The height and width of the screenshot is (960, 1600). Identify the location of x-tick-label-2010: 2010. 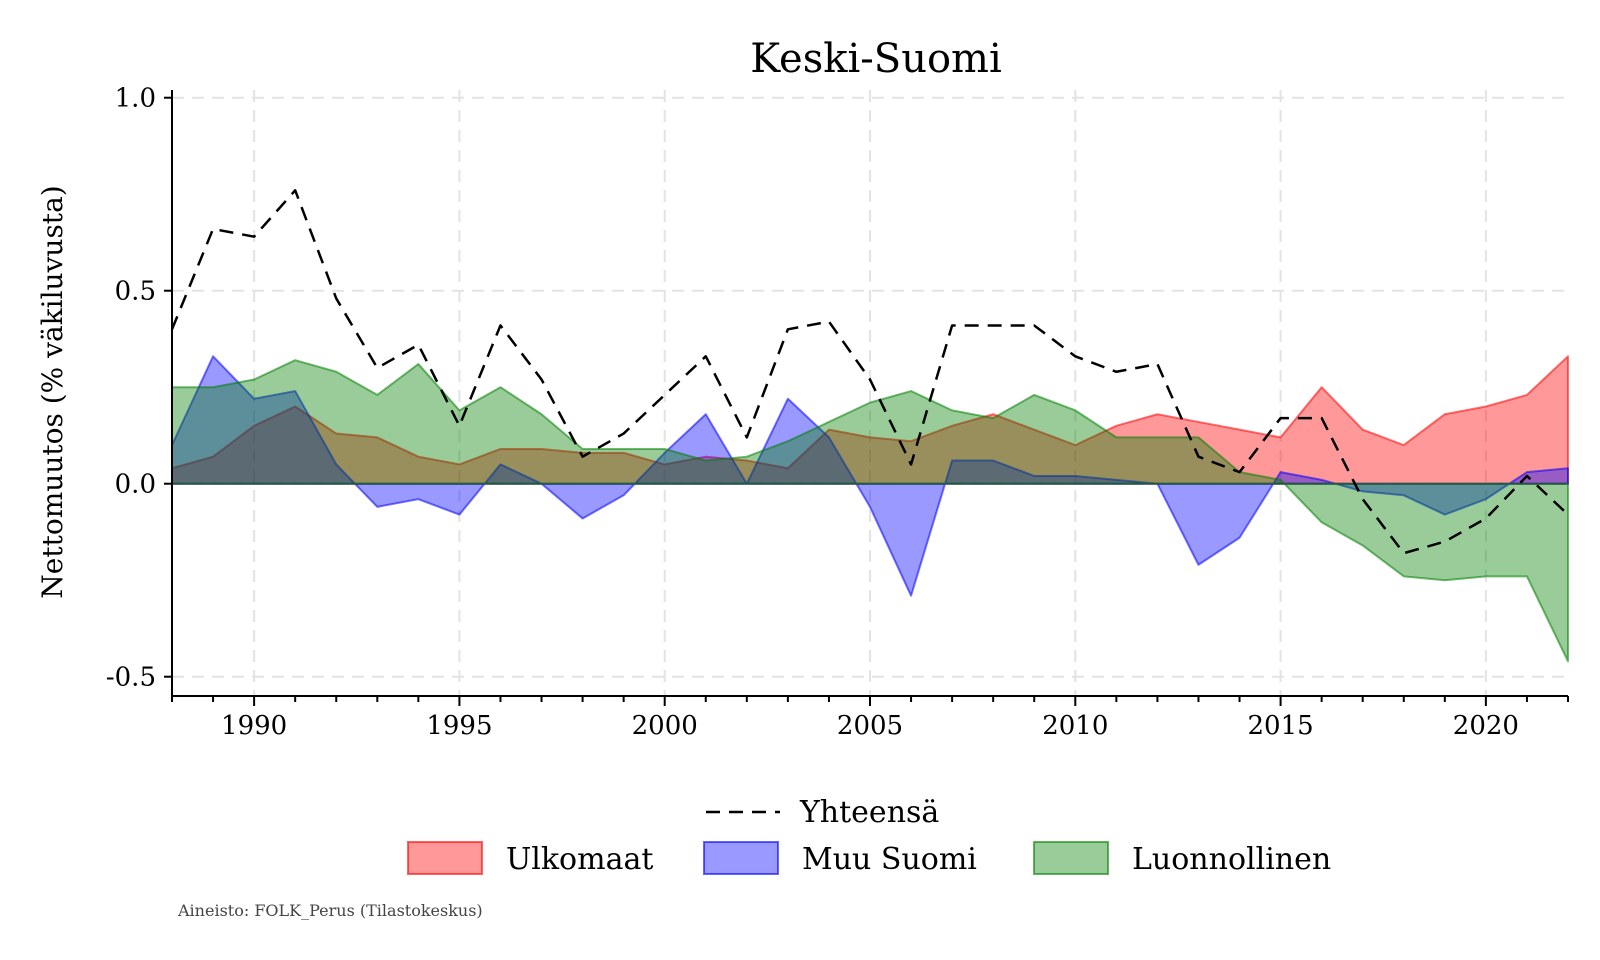
(1075, 726).